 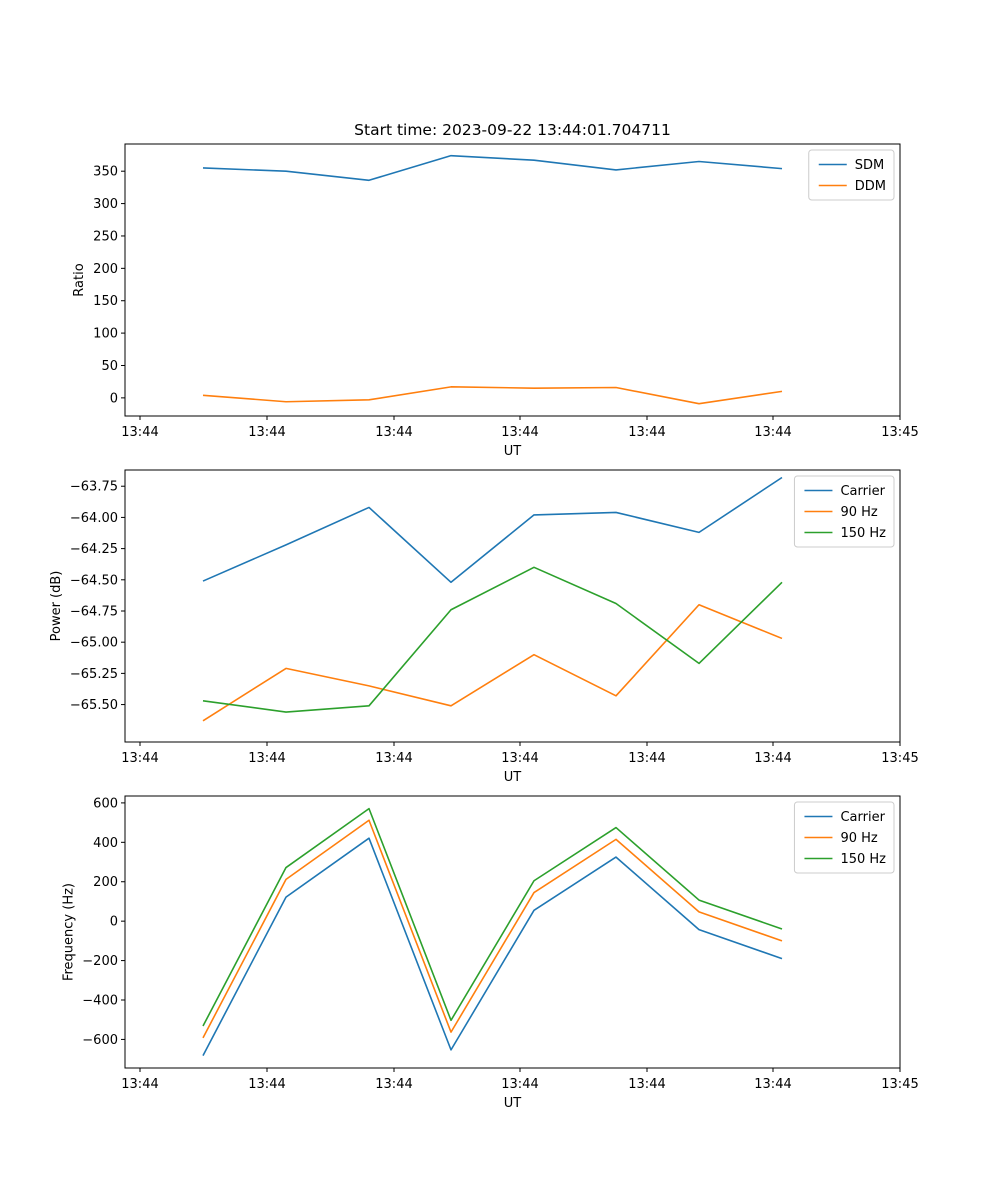 What do you see at coordinates (100, 1001) in the screenshot?
I see `y-tick-label: −400` at bounding box center [100, 1001].